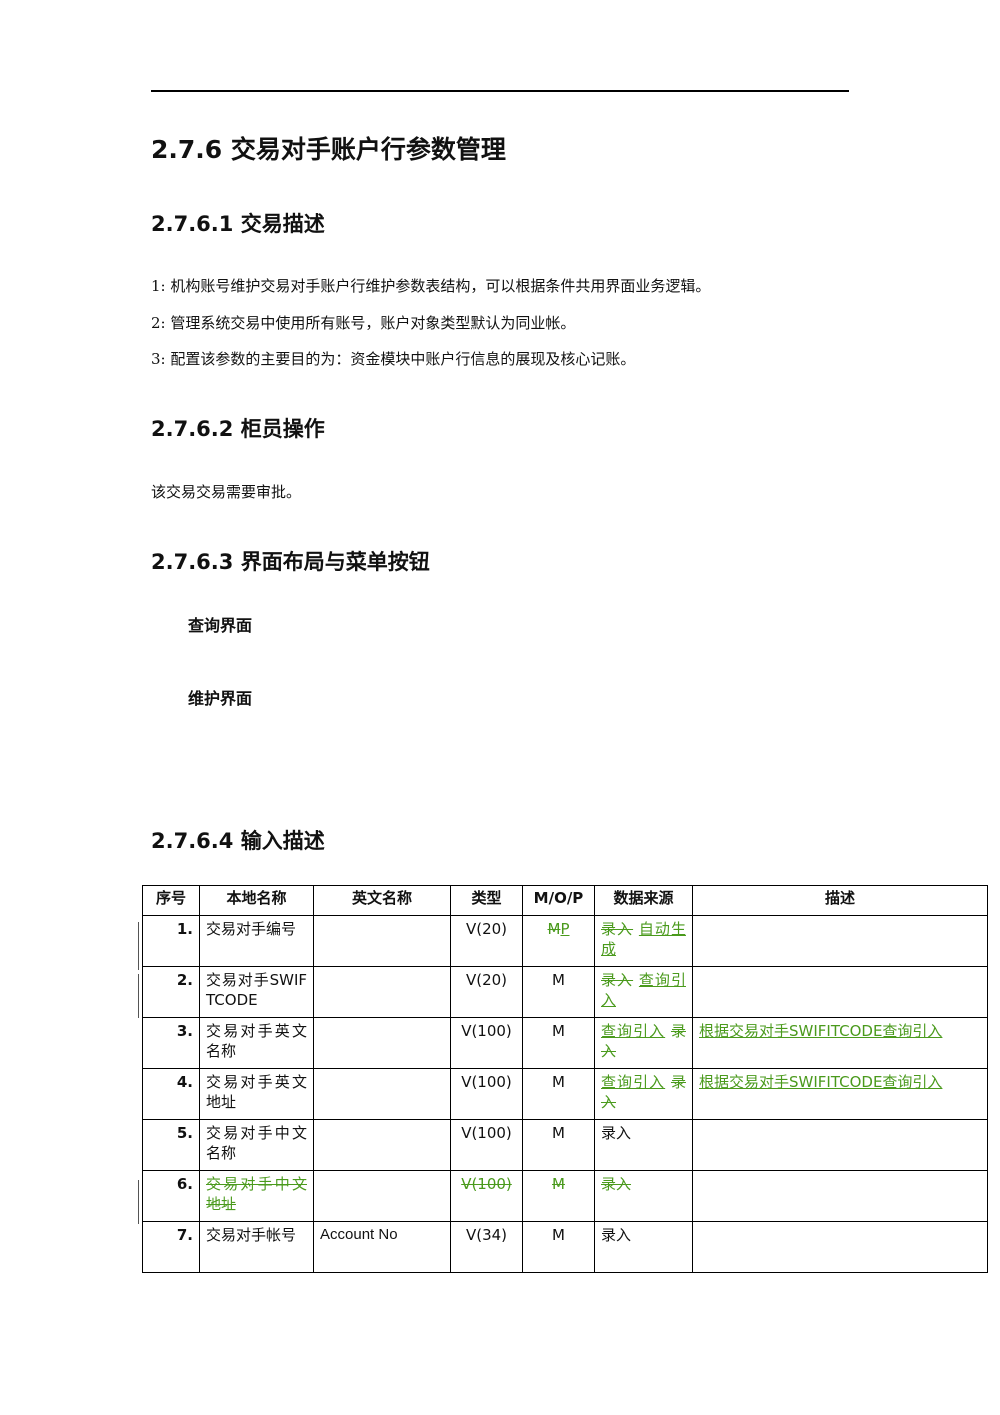 Image resolution: width=1000 pixels, height=1415 pixels. Describe the element at coordinates (238, 429) in the screenshot. I see `subsection-title-teller-operation: 2.7.6.2 柜员操作` at that location.